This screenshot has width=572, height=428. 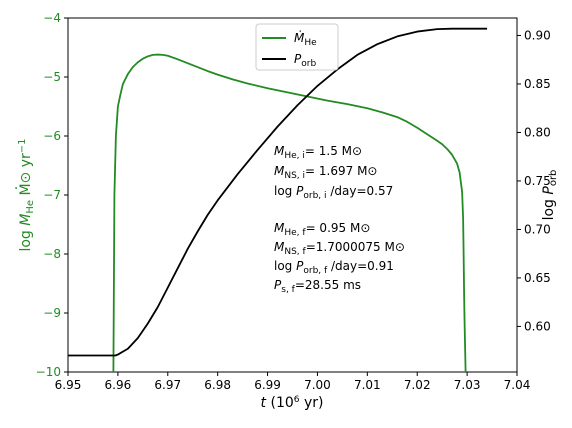 What do you see at coordinates (417, 385) in the screenshot?
I see `x-tick-label: 7.02` at bounding box center [417, 385].